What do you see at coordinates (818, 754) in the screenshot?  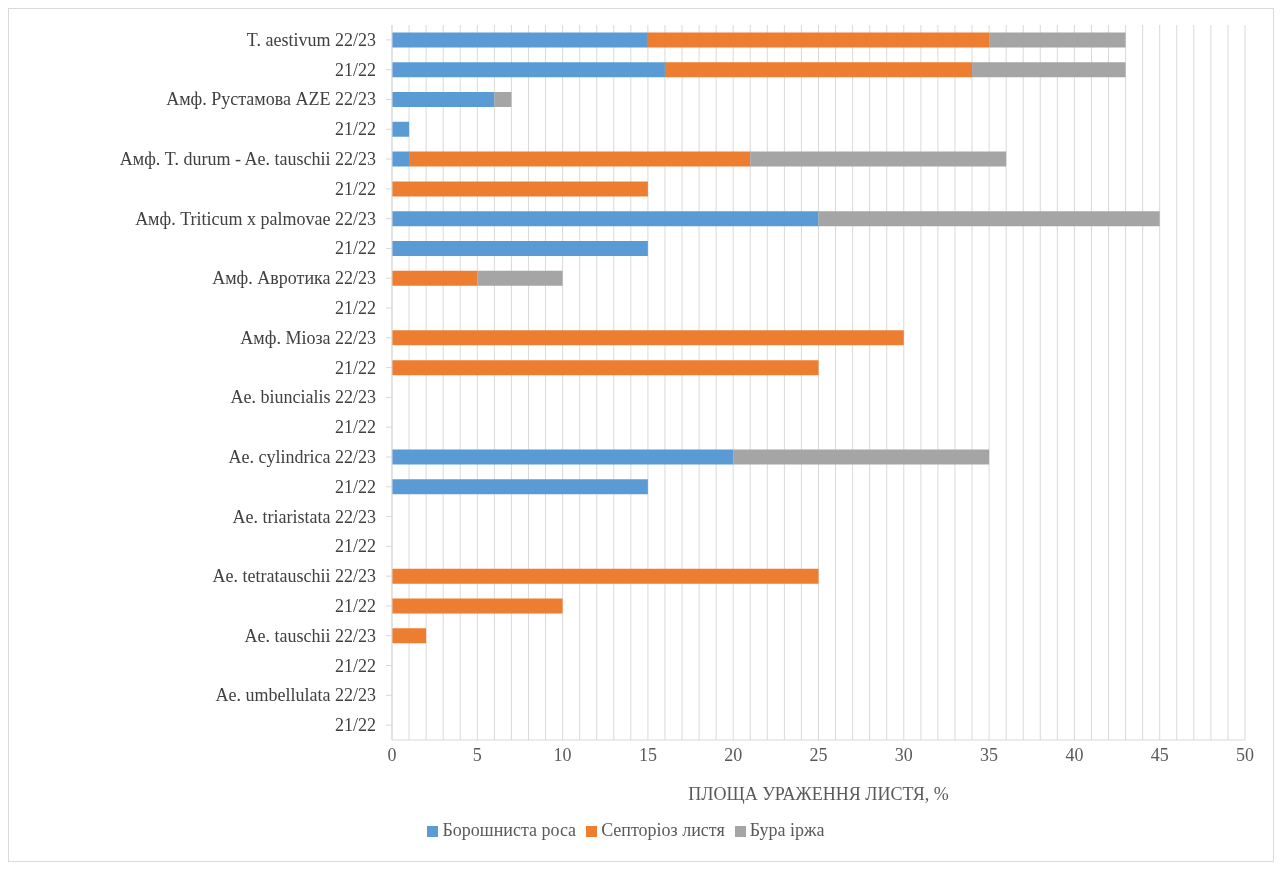 I see `x-tick-label: 25` at bounding box center [818, 754].